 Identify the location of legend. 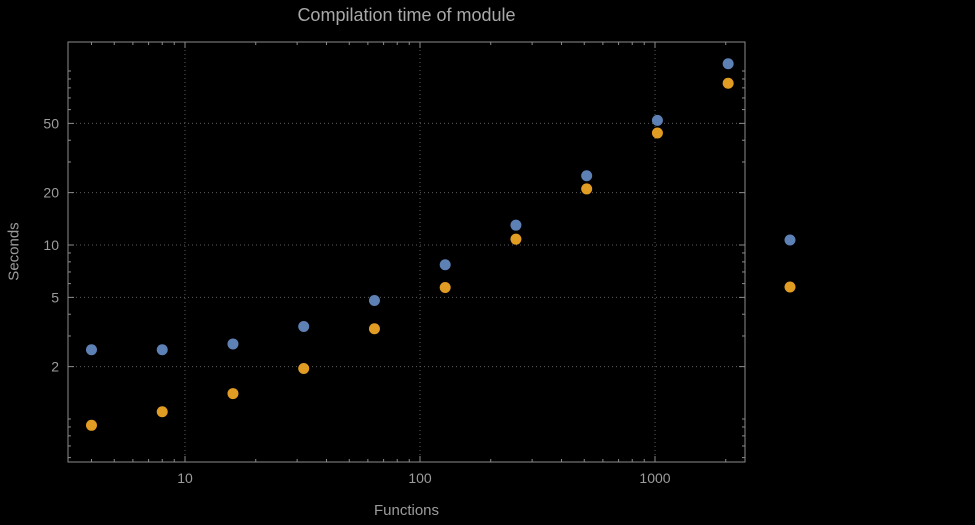
(790, 263).